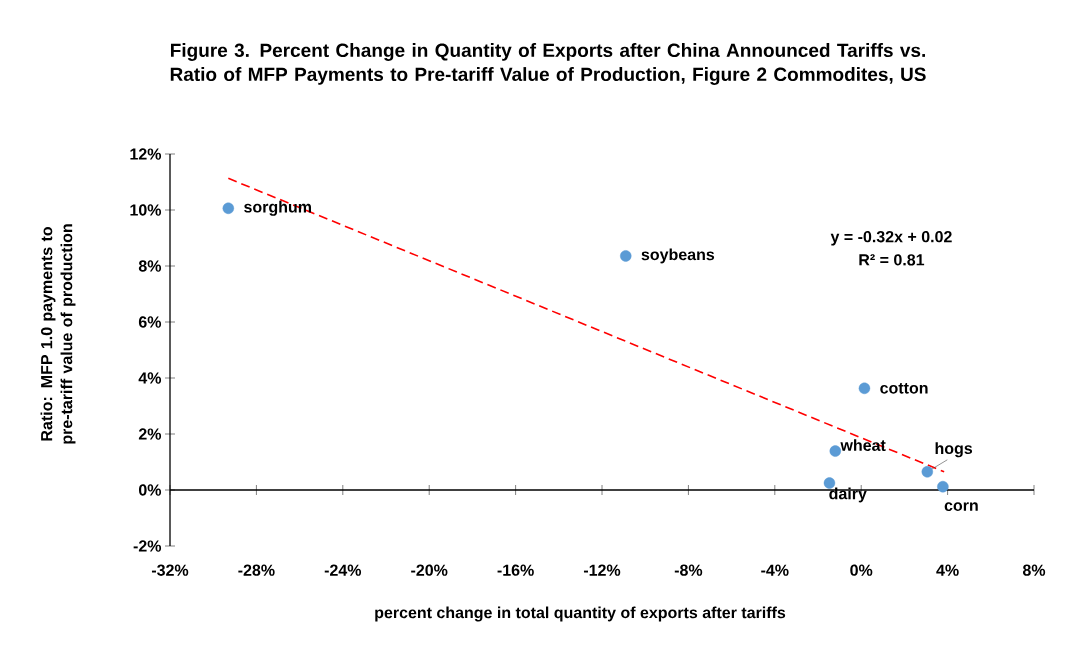  Describe the element at coordinates (947, 570) in the screenshot. I see `x-tick-label: 4%` at that location.